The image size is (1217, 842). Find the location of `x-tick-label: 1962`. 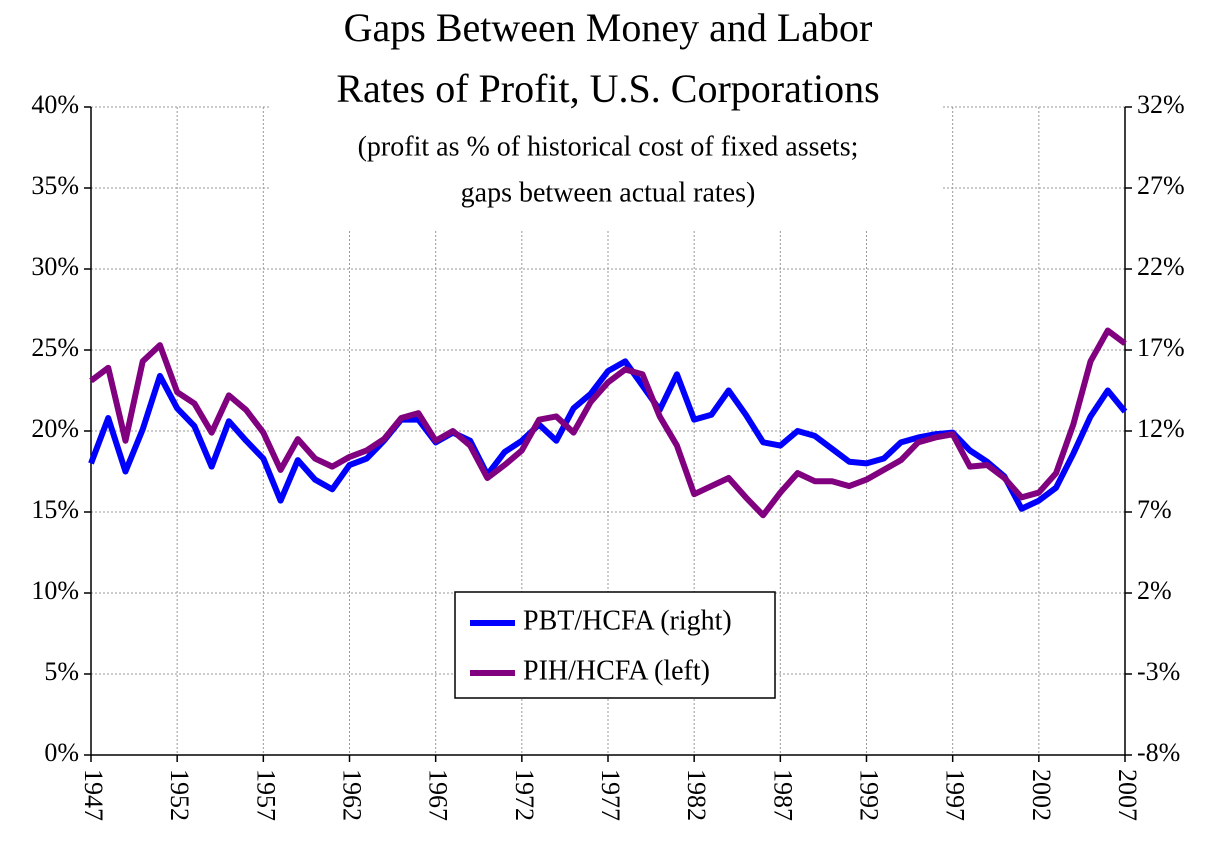

x-tick-label: 1962 is located at coordinates (352, 795).